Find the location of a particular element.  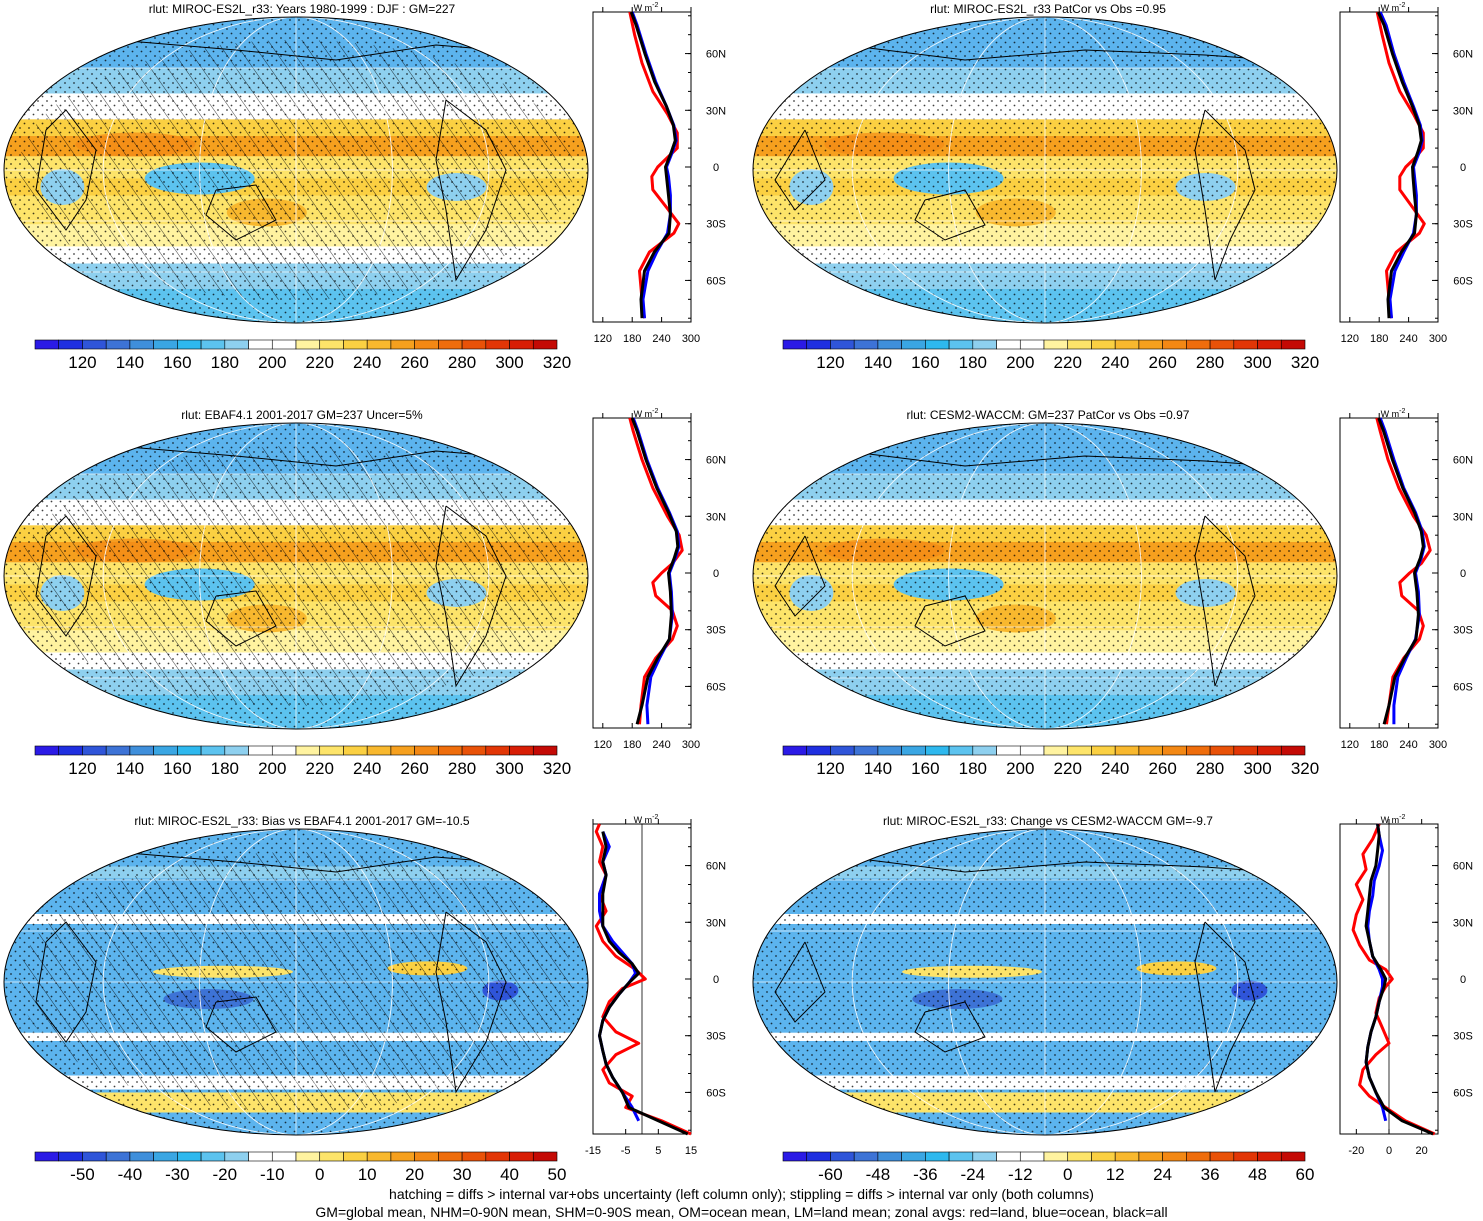

map-graticule is located at coordinates (296, 576).